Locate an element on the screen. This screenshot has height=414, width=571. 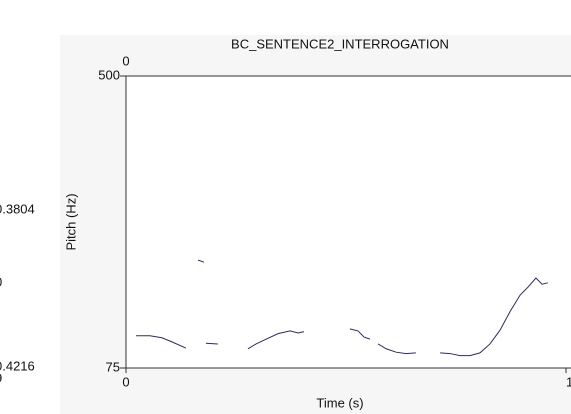
y-axis-label: Pitch (Hz) is located at coordinates (70, 221).